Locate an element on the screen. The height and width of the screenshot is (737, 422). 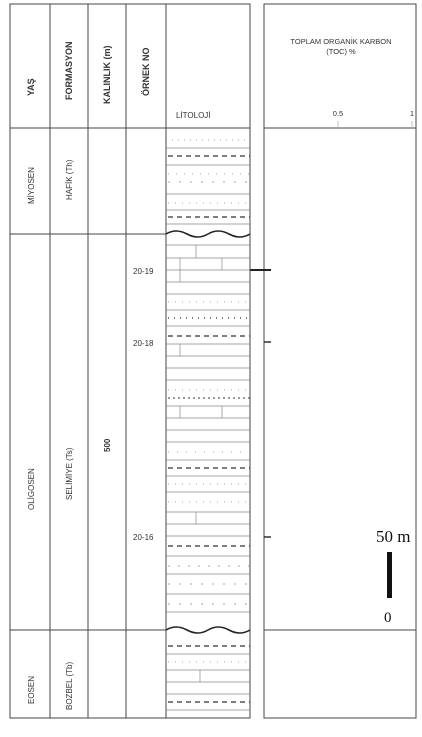
scale-bar: 50 m 0 is located at coordinates (393, 576).